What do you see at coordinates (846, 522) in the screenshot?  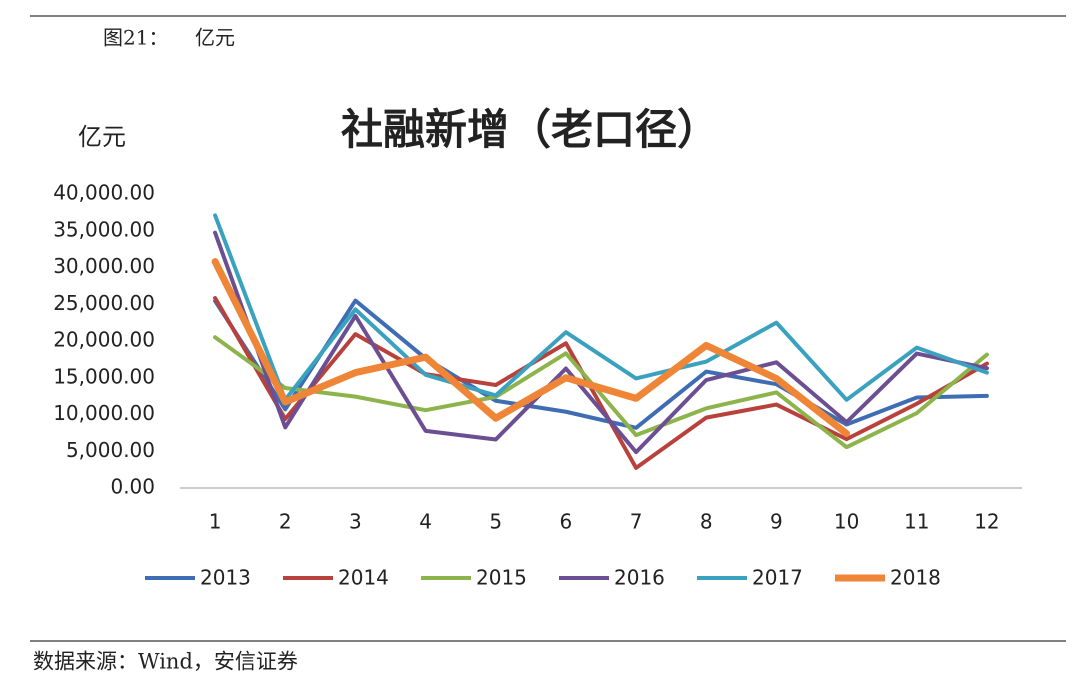 I see `x-tick-label: 10` at bounding box center [846, 522].